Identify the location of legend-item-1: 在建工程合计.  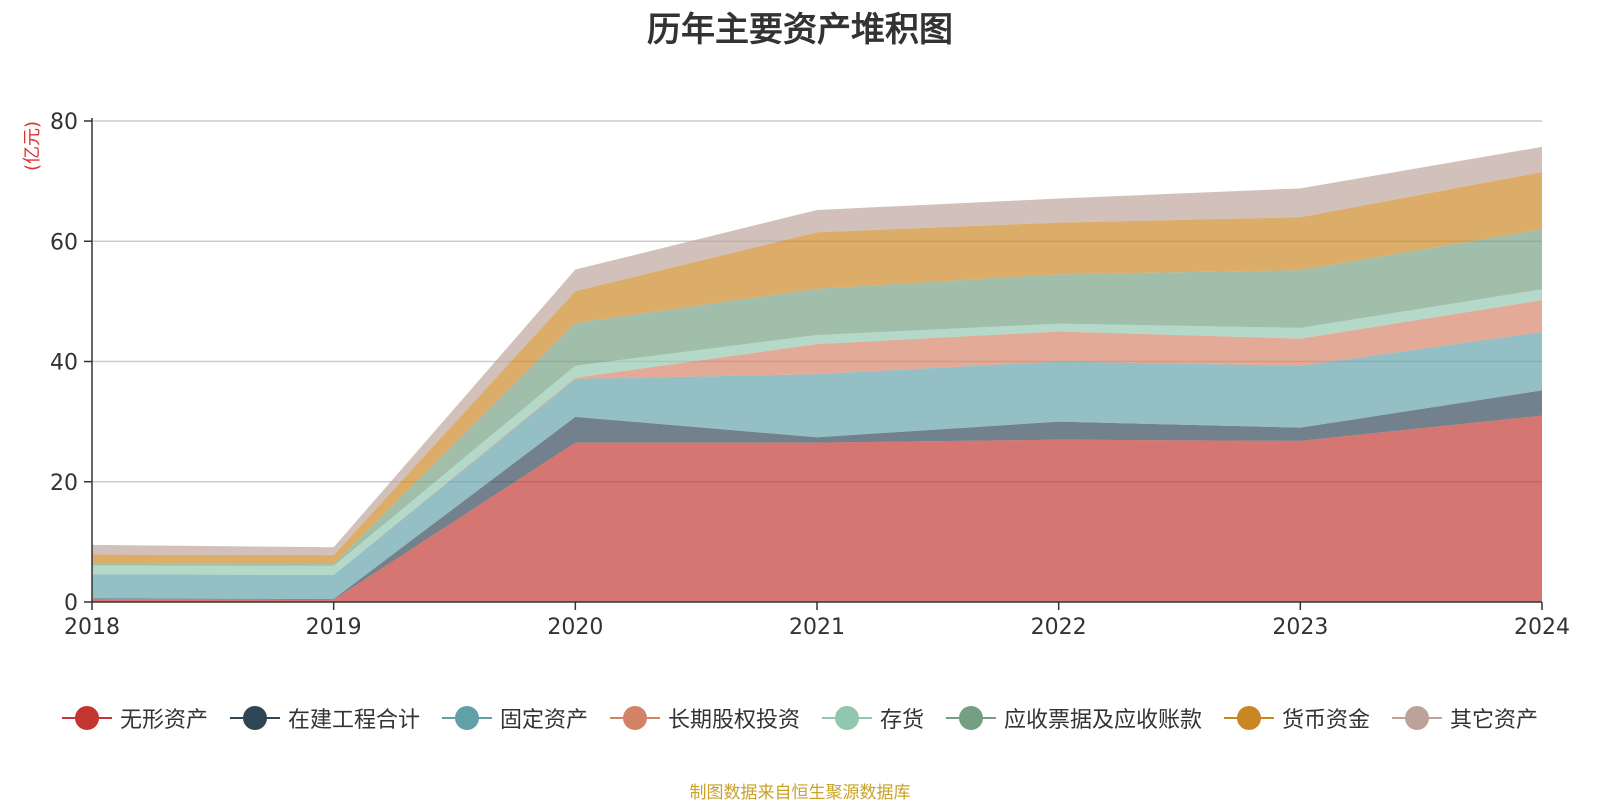
(324, 718).